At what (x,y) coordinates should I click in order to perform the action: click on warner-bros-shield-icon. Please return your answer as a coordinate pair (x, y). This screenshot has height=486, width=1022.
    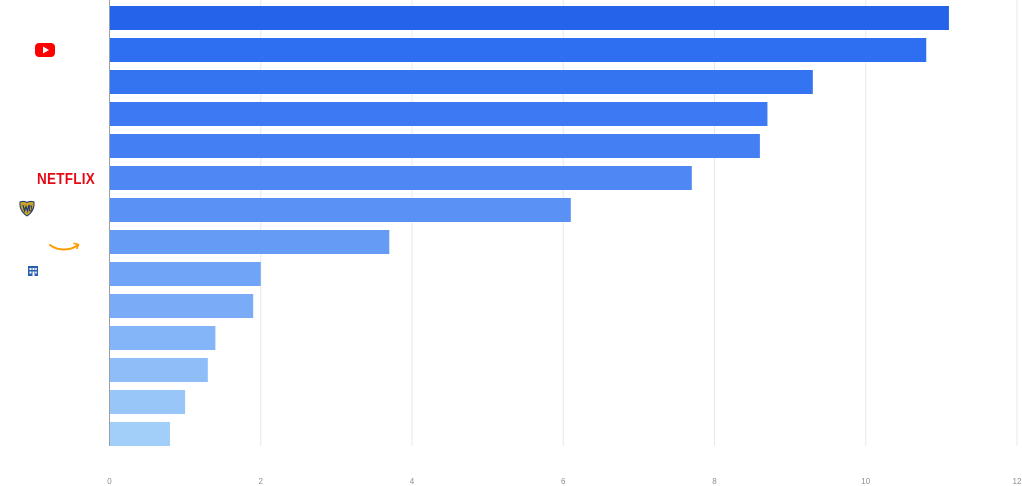
    Looking at the image, I should click on (27, 208).